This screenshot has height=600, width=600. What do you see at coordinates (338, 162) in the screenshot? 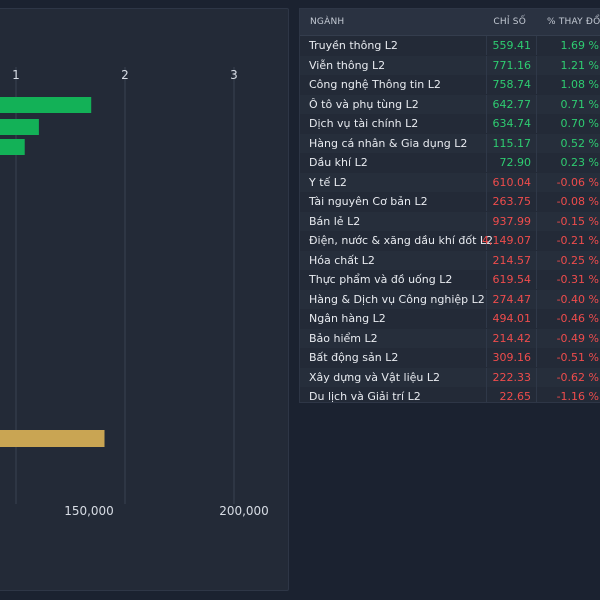
I see `sector-name: Dầu khí L2` at bounding box center [338, 162].